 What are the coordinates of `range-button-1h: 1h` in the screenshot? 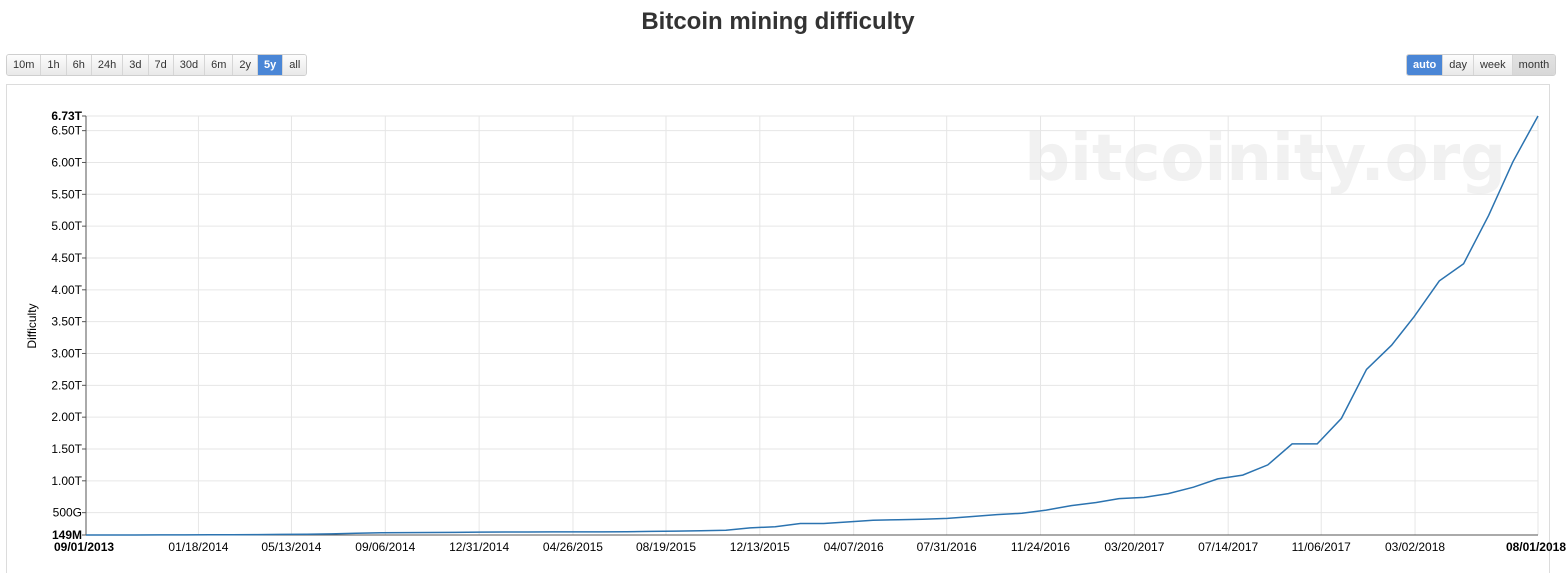 It's located at (54, 65).